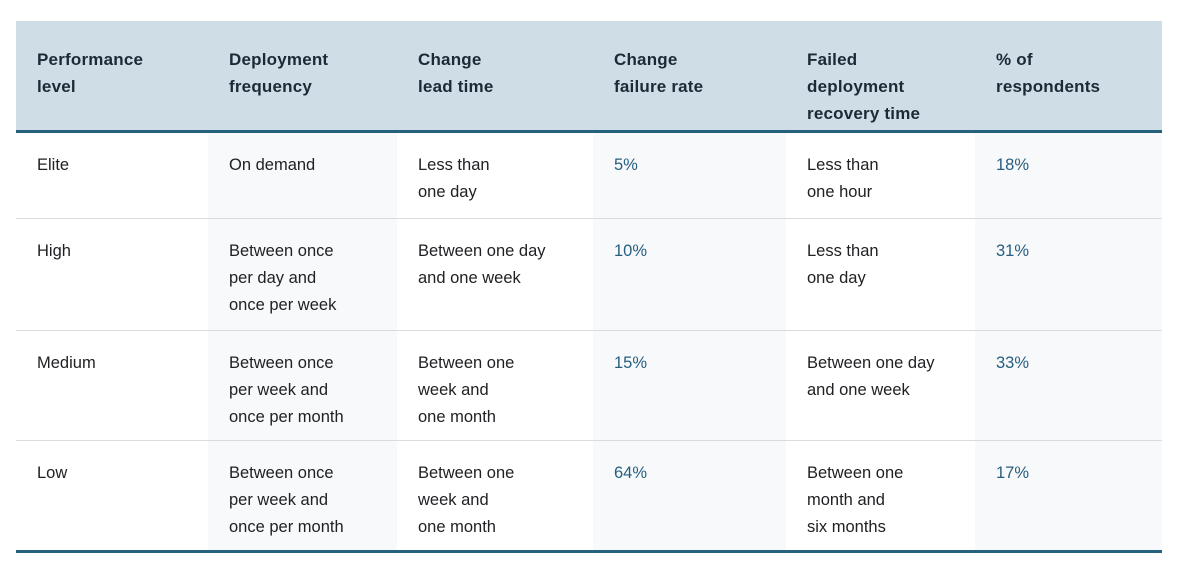 Image resolution: width=1185 pixels, height=575 pixels. Describe the element at coordinates (302, 77) in the screenshot. I see `column-header-deployment-frequency: Deployment frequency` at that location.